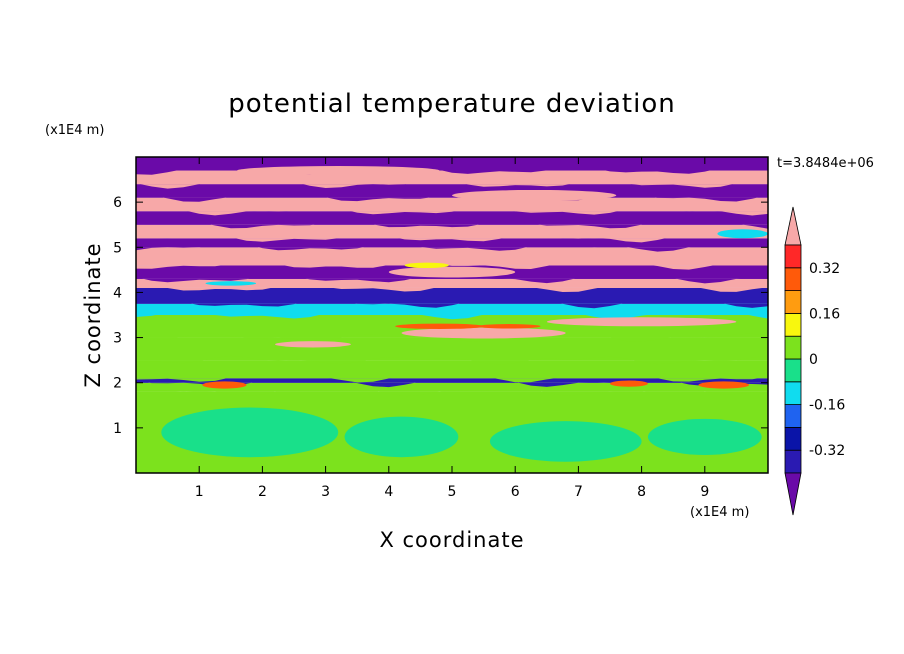 The height and width of the screenshot is (654, 904). I want to click on y-axis-label: Z coordinate, so click(93, 314).